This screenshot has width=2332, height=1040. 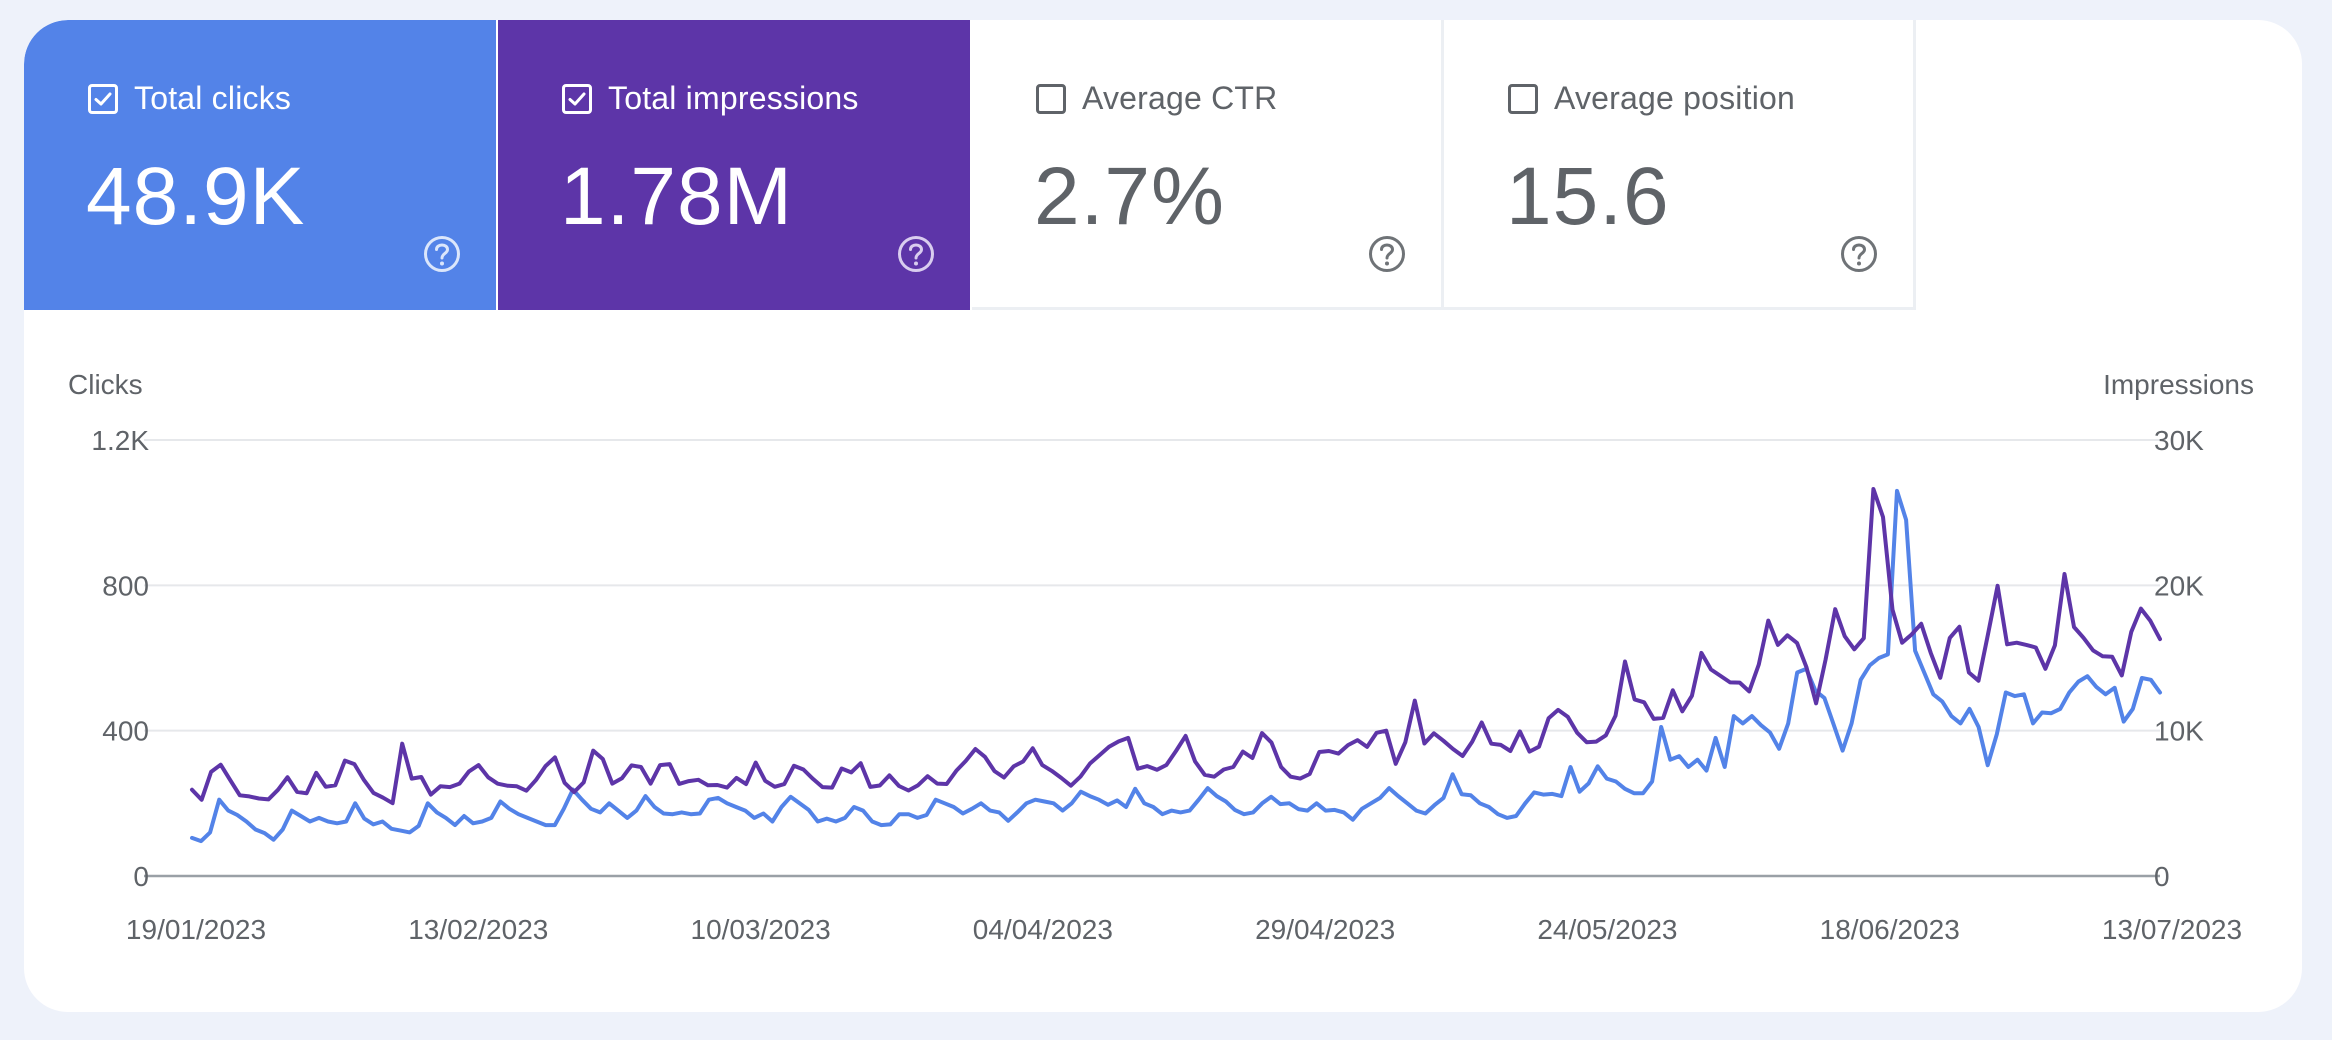 What do you see at coordinates (761, 929) in the screenshot?
I see `x-axis-tick-label: 10/03/2023` at bounding box center [761, 929].